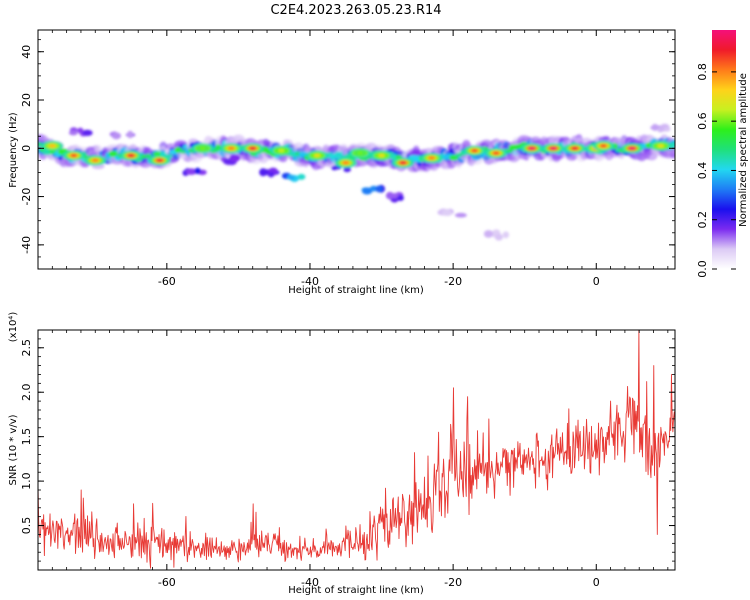  What do you see at coordinates (26, 197) in the screenshot?
I see `y-tick-label: -20` at bounding box center [26, 197].